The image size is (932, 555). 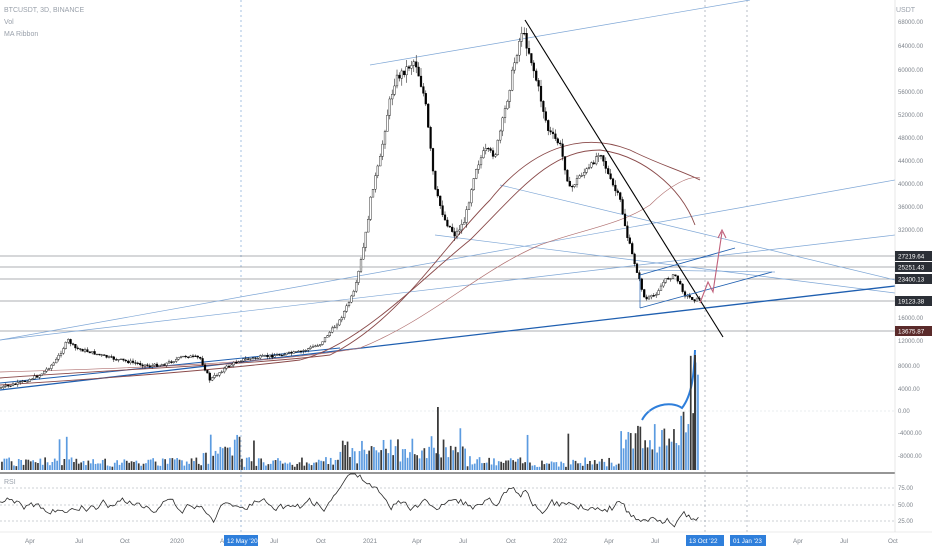 What do you see at coordinates (697, 232) in the screenshot?
I see `fan-line` at bounding box center [697, 232].